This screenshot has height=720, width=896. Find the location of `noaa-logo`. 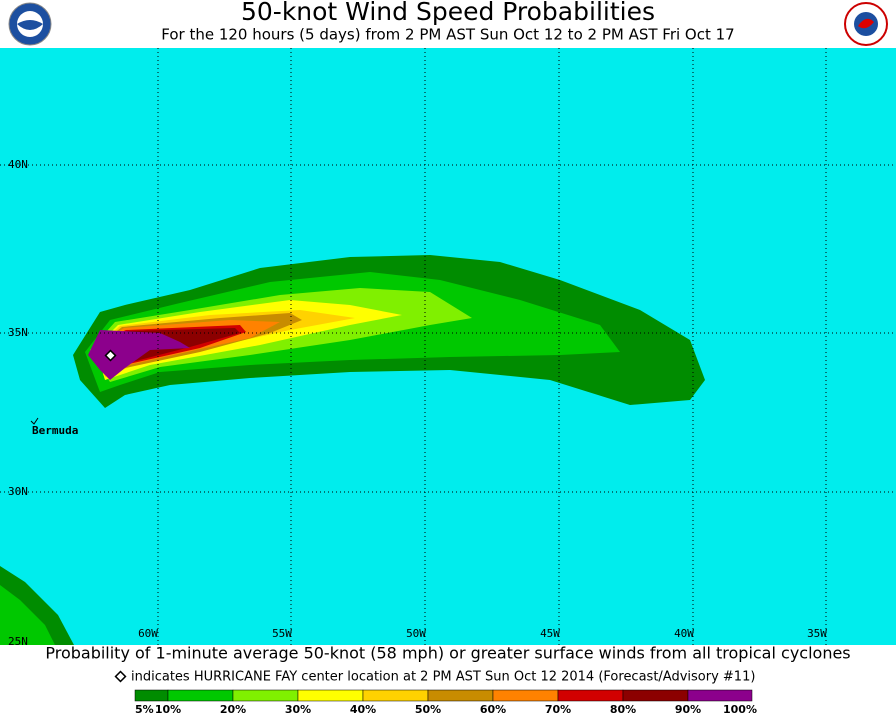

noaa-logo is located at coordinates (30, 24).